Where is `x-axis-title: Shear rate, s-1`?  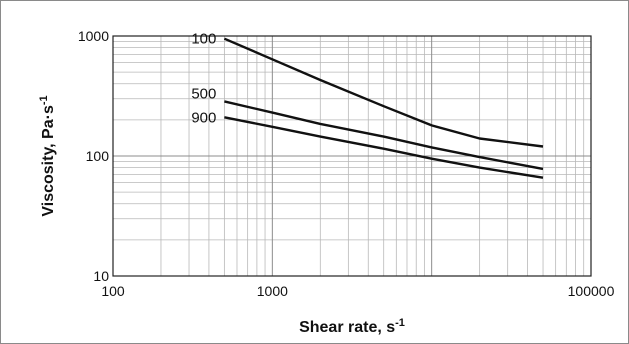 x-axis-title: Shear rate, s-1 is located at coordinates (352, 326).